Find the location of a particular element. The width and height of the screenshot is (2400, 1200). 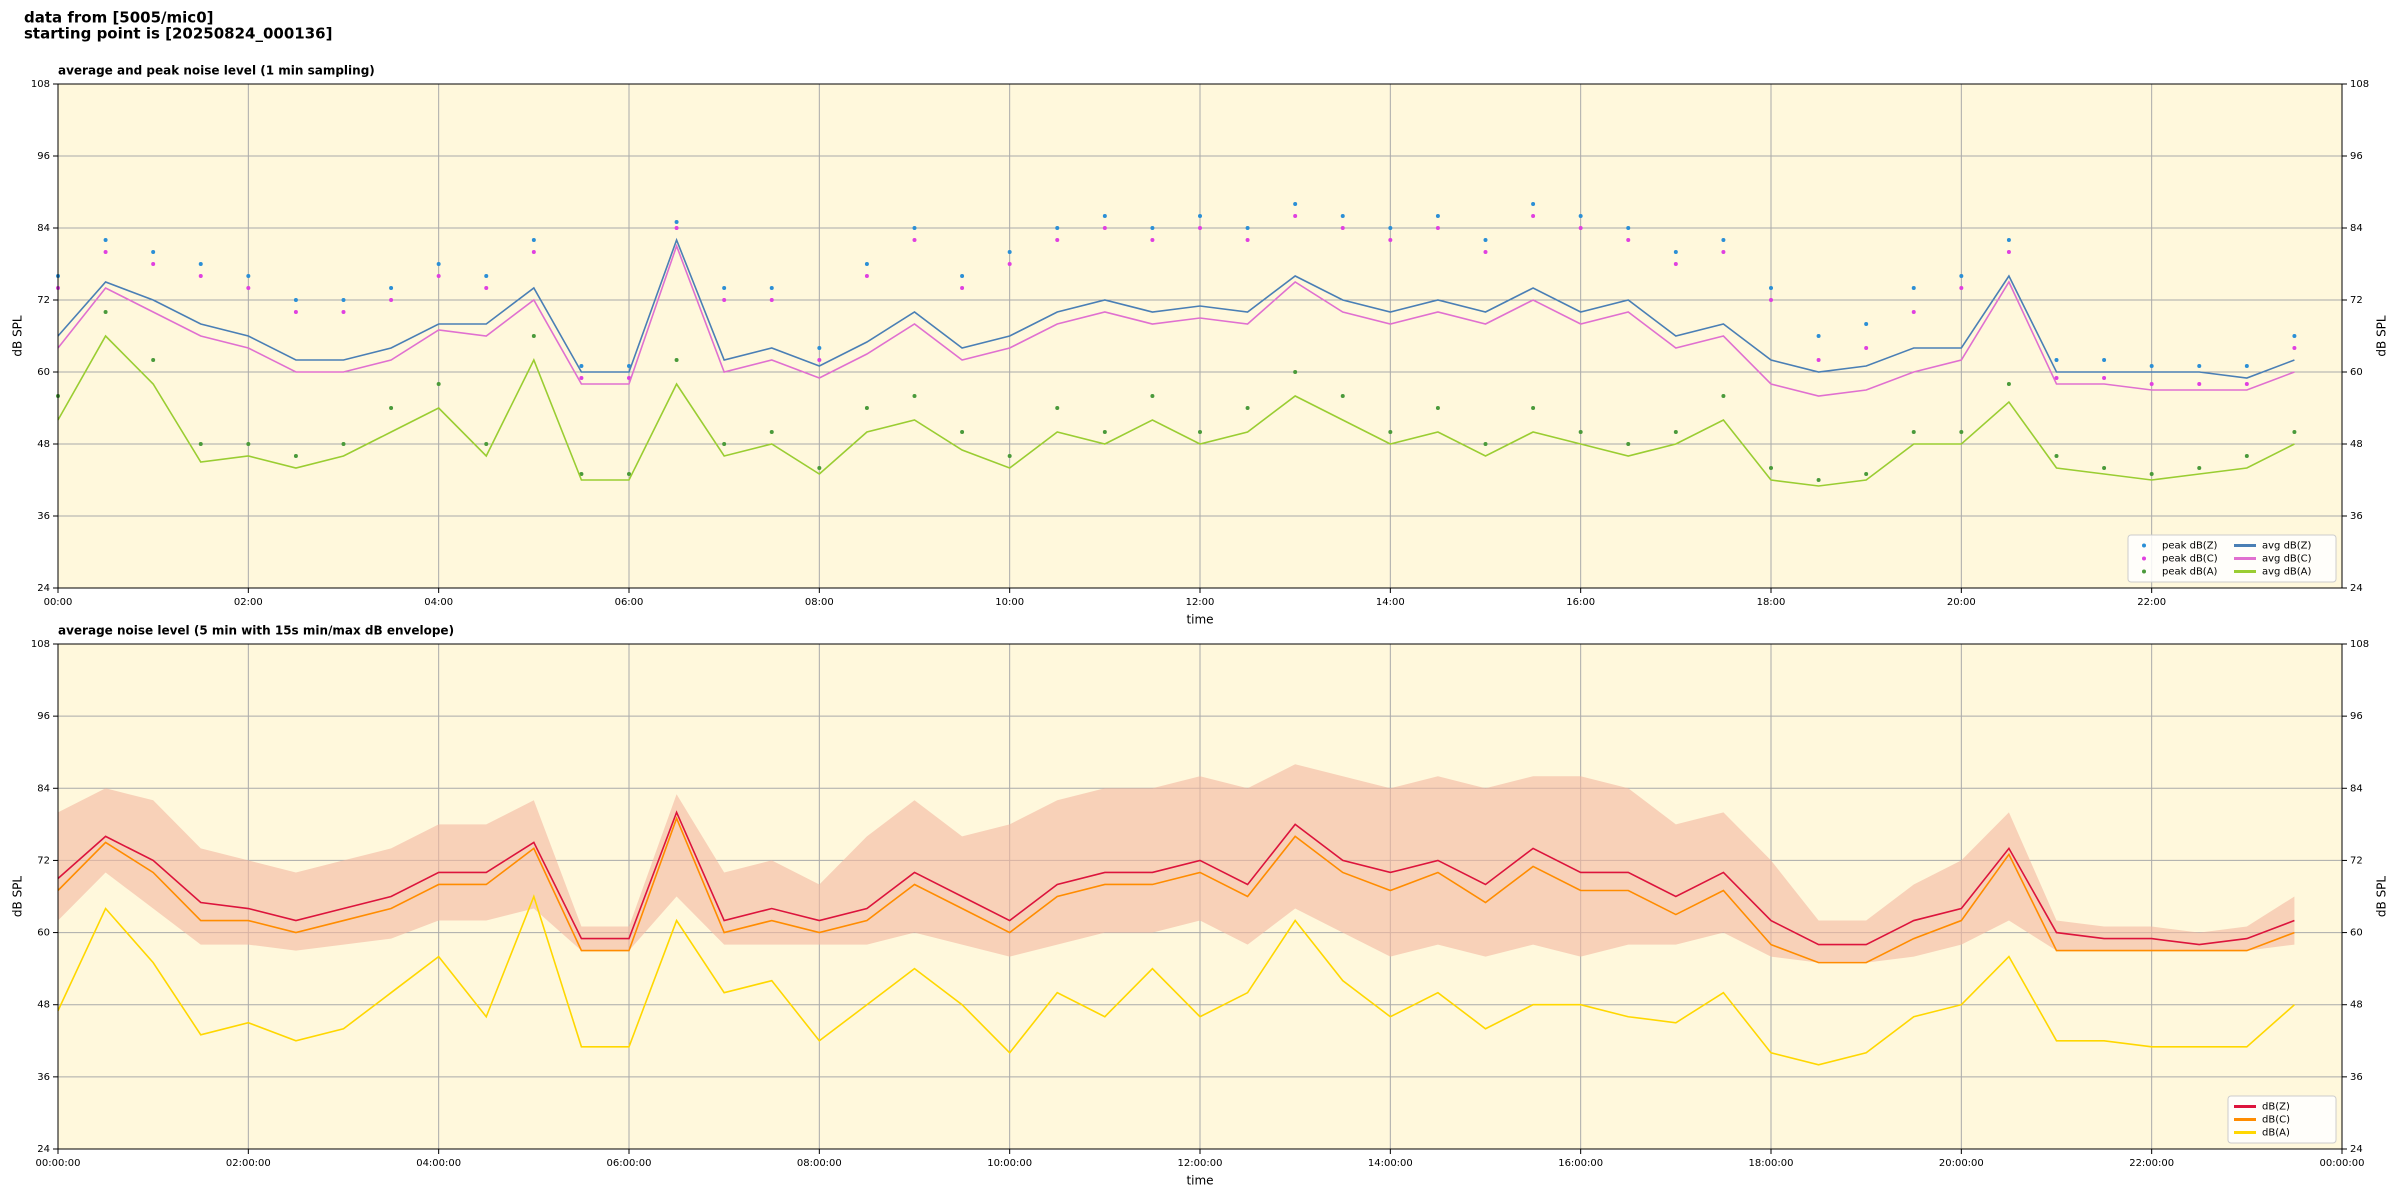

y2-tick-label: 72 is located at coordinates (2356, 860).